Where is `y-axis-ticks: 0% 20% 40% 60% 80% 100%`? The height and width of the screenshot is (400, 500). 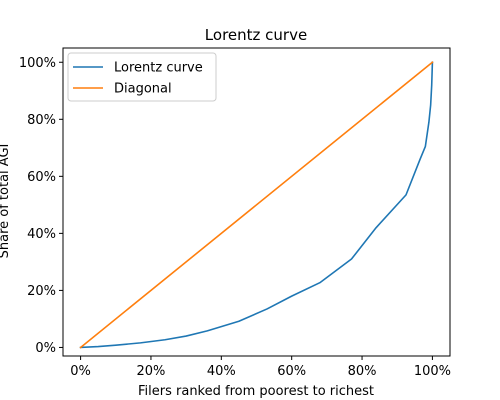 y-axis-ticks: 0% 20% 40% 60% 80% 100% is located at coordinates (41, 206).